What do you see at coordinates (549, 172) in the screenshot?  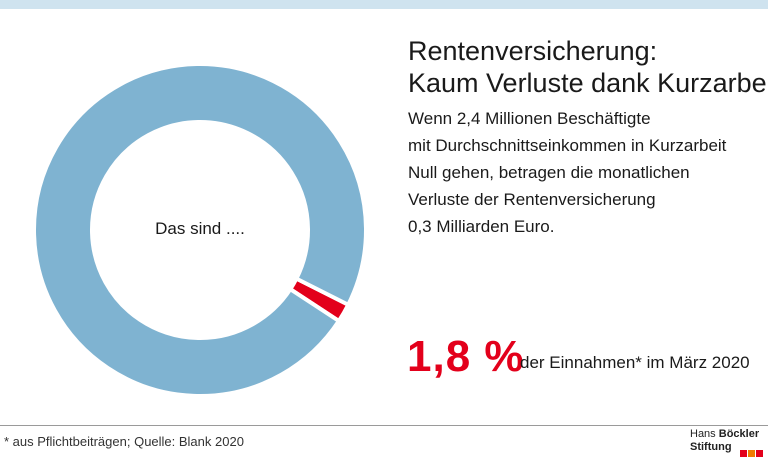 I see `description-line-3: Null gehen, betragen die monatlichen` at bounding box center [549, 172].